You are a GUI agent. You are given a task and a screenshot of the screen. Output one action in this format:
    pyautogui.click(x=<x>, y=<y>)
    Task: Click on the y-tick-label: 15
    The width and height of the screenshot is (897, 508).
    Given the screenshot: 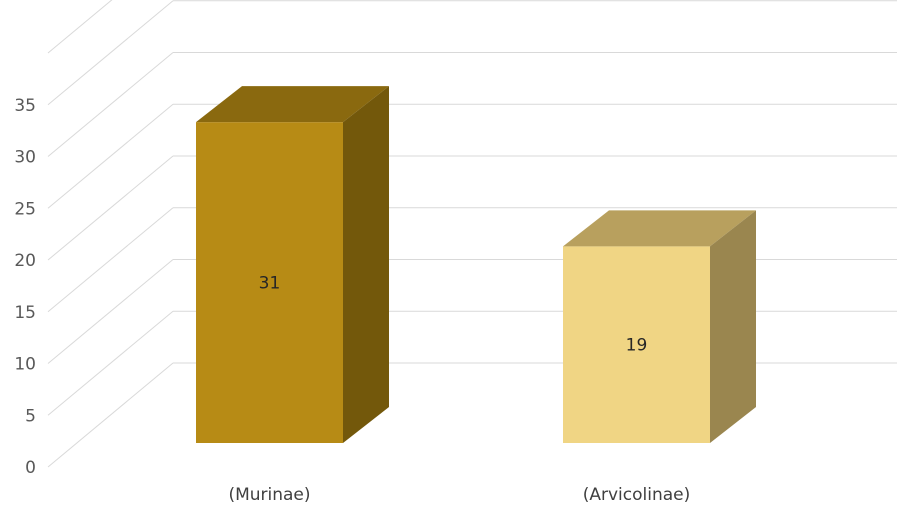 What is the action you would take?
    pyautogui.click(x=25, y=313)
    